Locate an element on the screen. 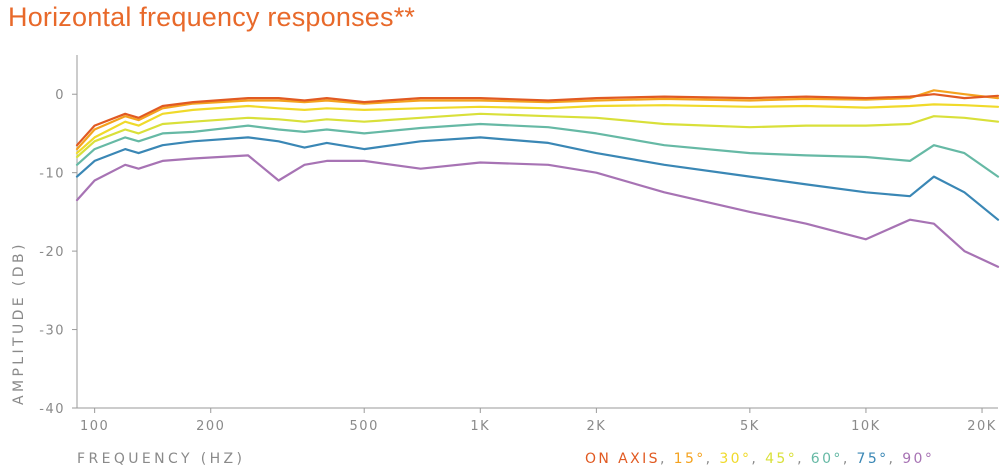 The height and width of the screenshot is (473, 1000). legend-entry-1: 15° is located at coordinates (689, 459).